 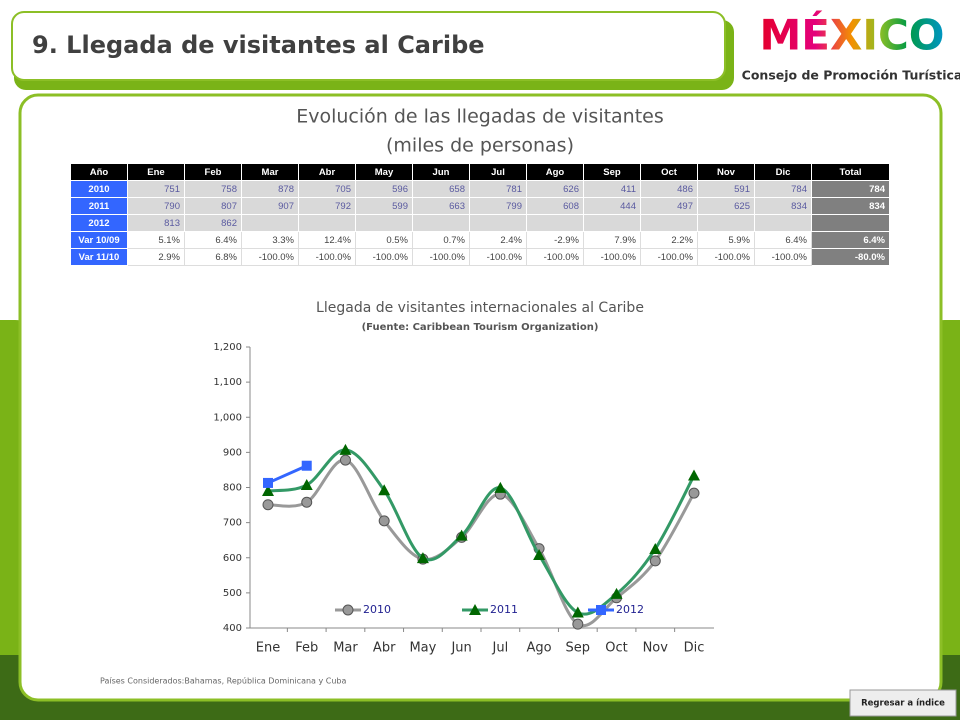 I want to click on table-cell: 2010, so click(x=99, y=189).